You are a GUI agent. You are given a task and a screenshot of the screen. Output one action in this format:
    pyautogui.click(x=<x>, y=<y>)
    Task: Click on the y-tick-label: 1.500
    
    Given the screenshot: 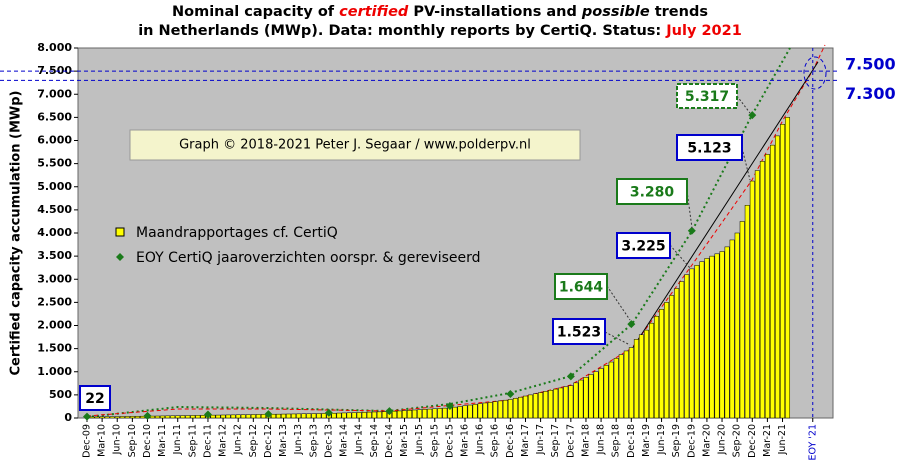 What is the action you would take?
    pyautogui.click(x=54, y=348)
    